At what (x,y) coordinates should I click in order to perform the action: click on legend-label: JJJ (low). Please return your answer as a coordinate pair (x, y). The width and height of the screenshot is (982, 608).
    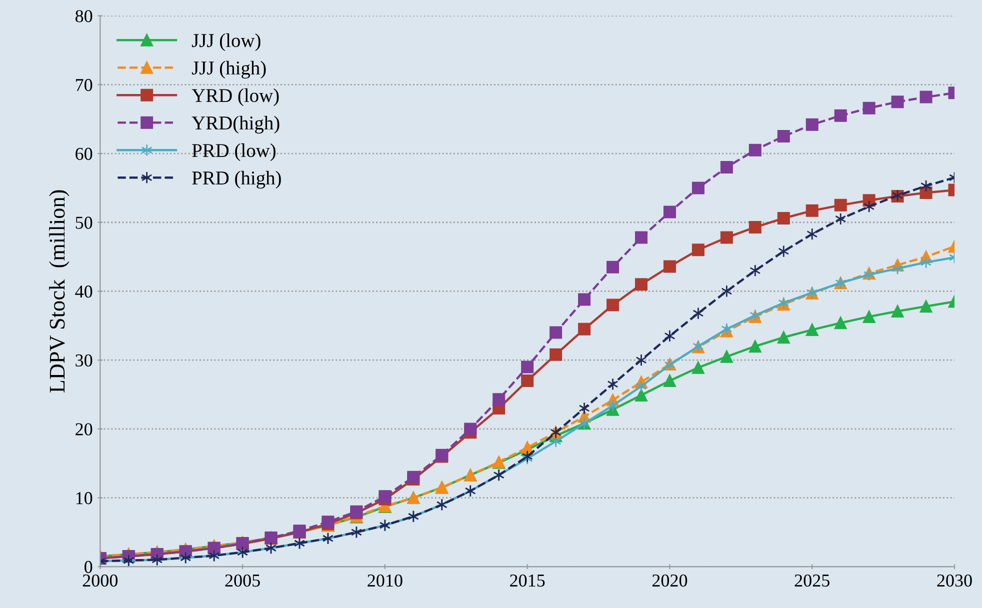
    Looking at the image, I should click on (226, 42).